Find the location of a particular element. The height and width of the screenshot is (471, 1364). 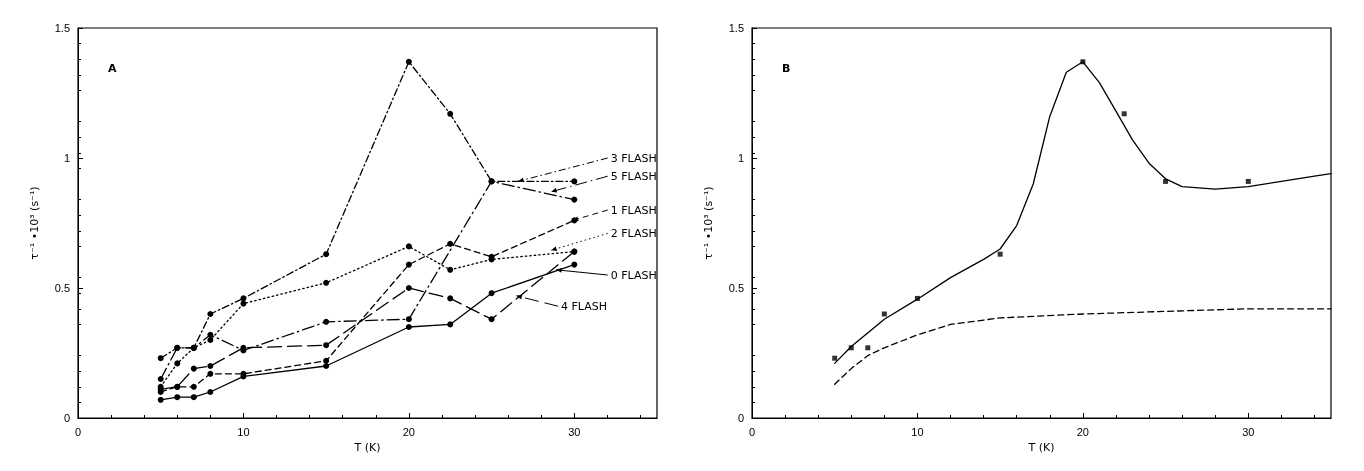

text: 3 FLASH is located at coordinates (633, 158).